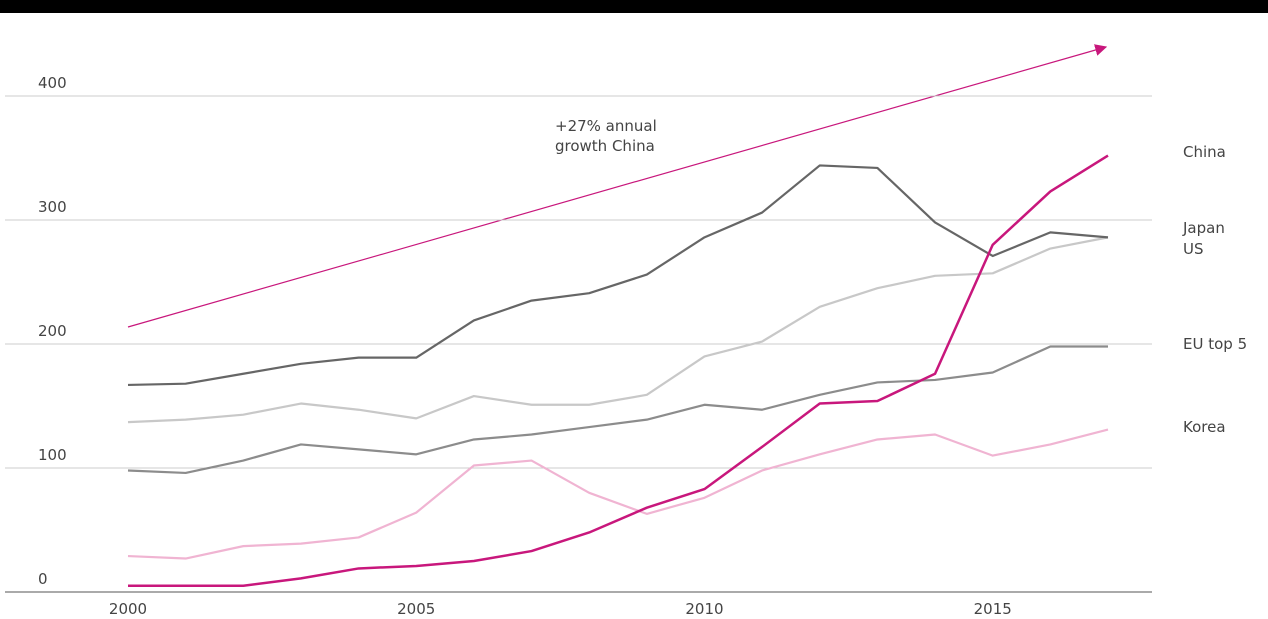  Describe the element at coordinates (606, 136) in the screenshot. I see `annotation: +27% annual growth China` at that location.